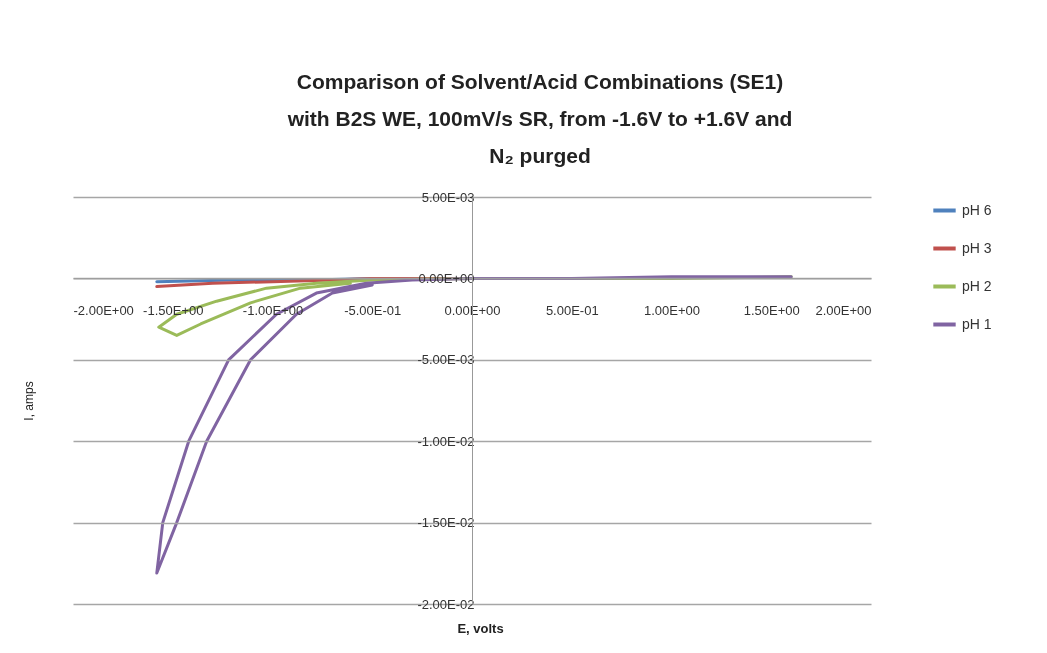 Image resolution: width=1047 pixels, height=653 pixels. I want to click on x-tick-label: 1.00E+00, so click(672, 310).